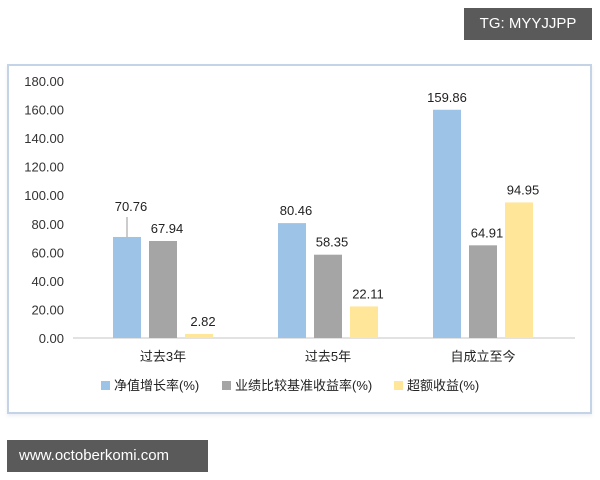  I want to click on data-label: 67.94, so click(167, 228).